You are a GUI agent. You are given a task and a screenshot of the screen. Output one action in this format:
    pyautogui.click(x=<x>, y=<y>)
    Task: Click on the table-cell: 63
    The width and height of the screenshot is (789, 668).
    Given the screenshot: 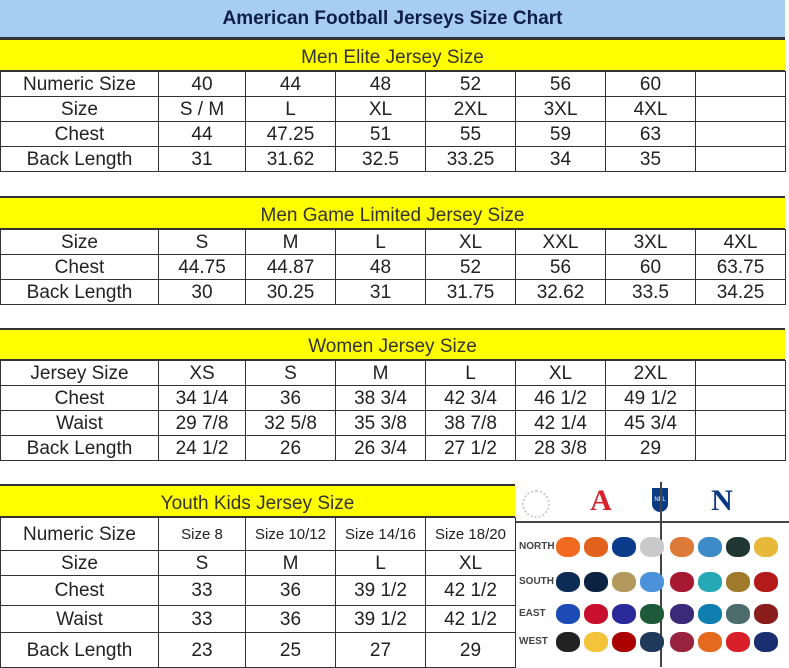 What is the action you would take?
    pyautogui.click(x=650, y=134)
    